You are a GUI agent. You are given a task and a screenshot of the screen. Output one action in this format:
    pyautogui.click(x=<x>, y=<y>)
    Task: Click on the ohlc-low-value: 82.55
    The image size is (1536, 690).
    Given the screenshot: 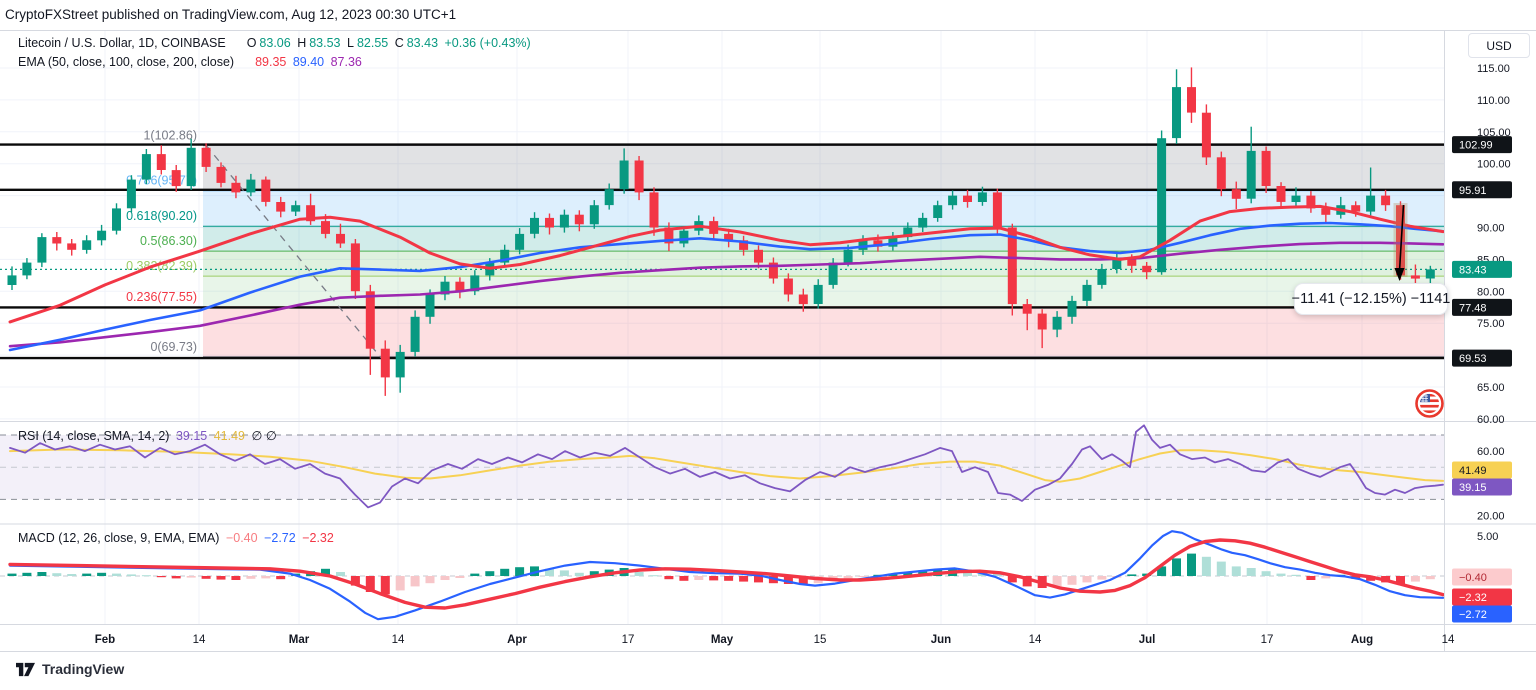 What is the action you would take?
    pyautogui.click(x=372, y=43)
    